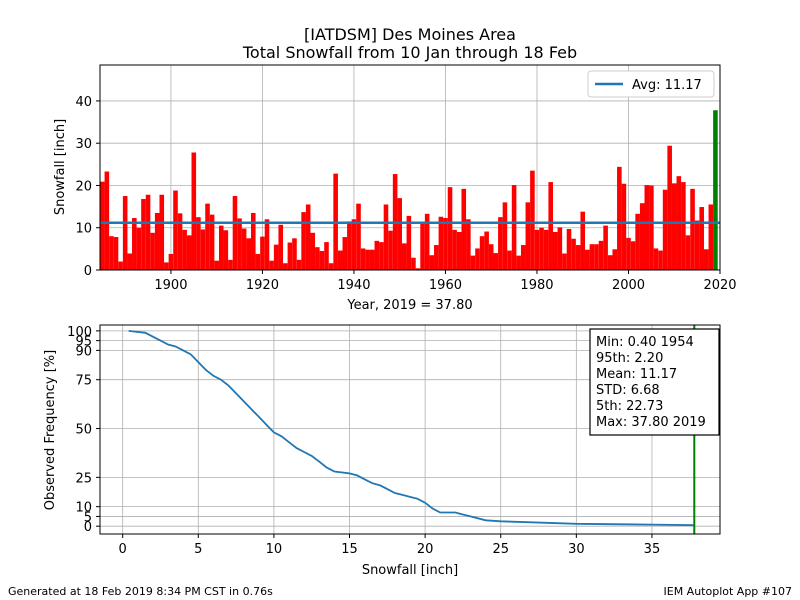 This screenshot has width=800, height=600. Describe the element at coordinates (629, 406) in the screenshot. I see `stat-5th: 5th: 22.73` at that location.